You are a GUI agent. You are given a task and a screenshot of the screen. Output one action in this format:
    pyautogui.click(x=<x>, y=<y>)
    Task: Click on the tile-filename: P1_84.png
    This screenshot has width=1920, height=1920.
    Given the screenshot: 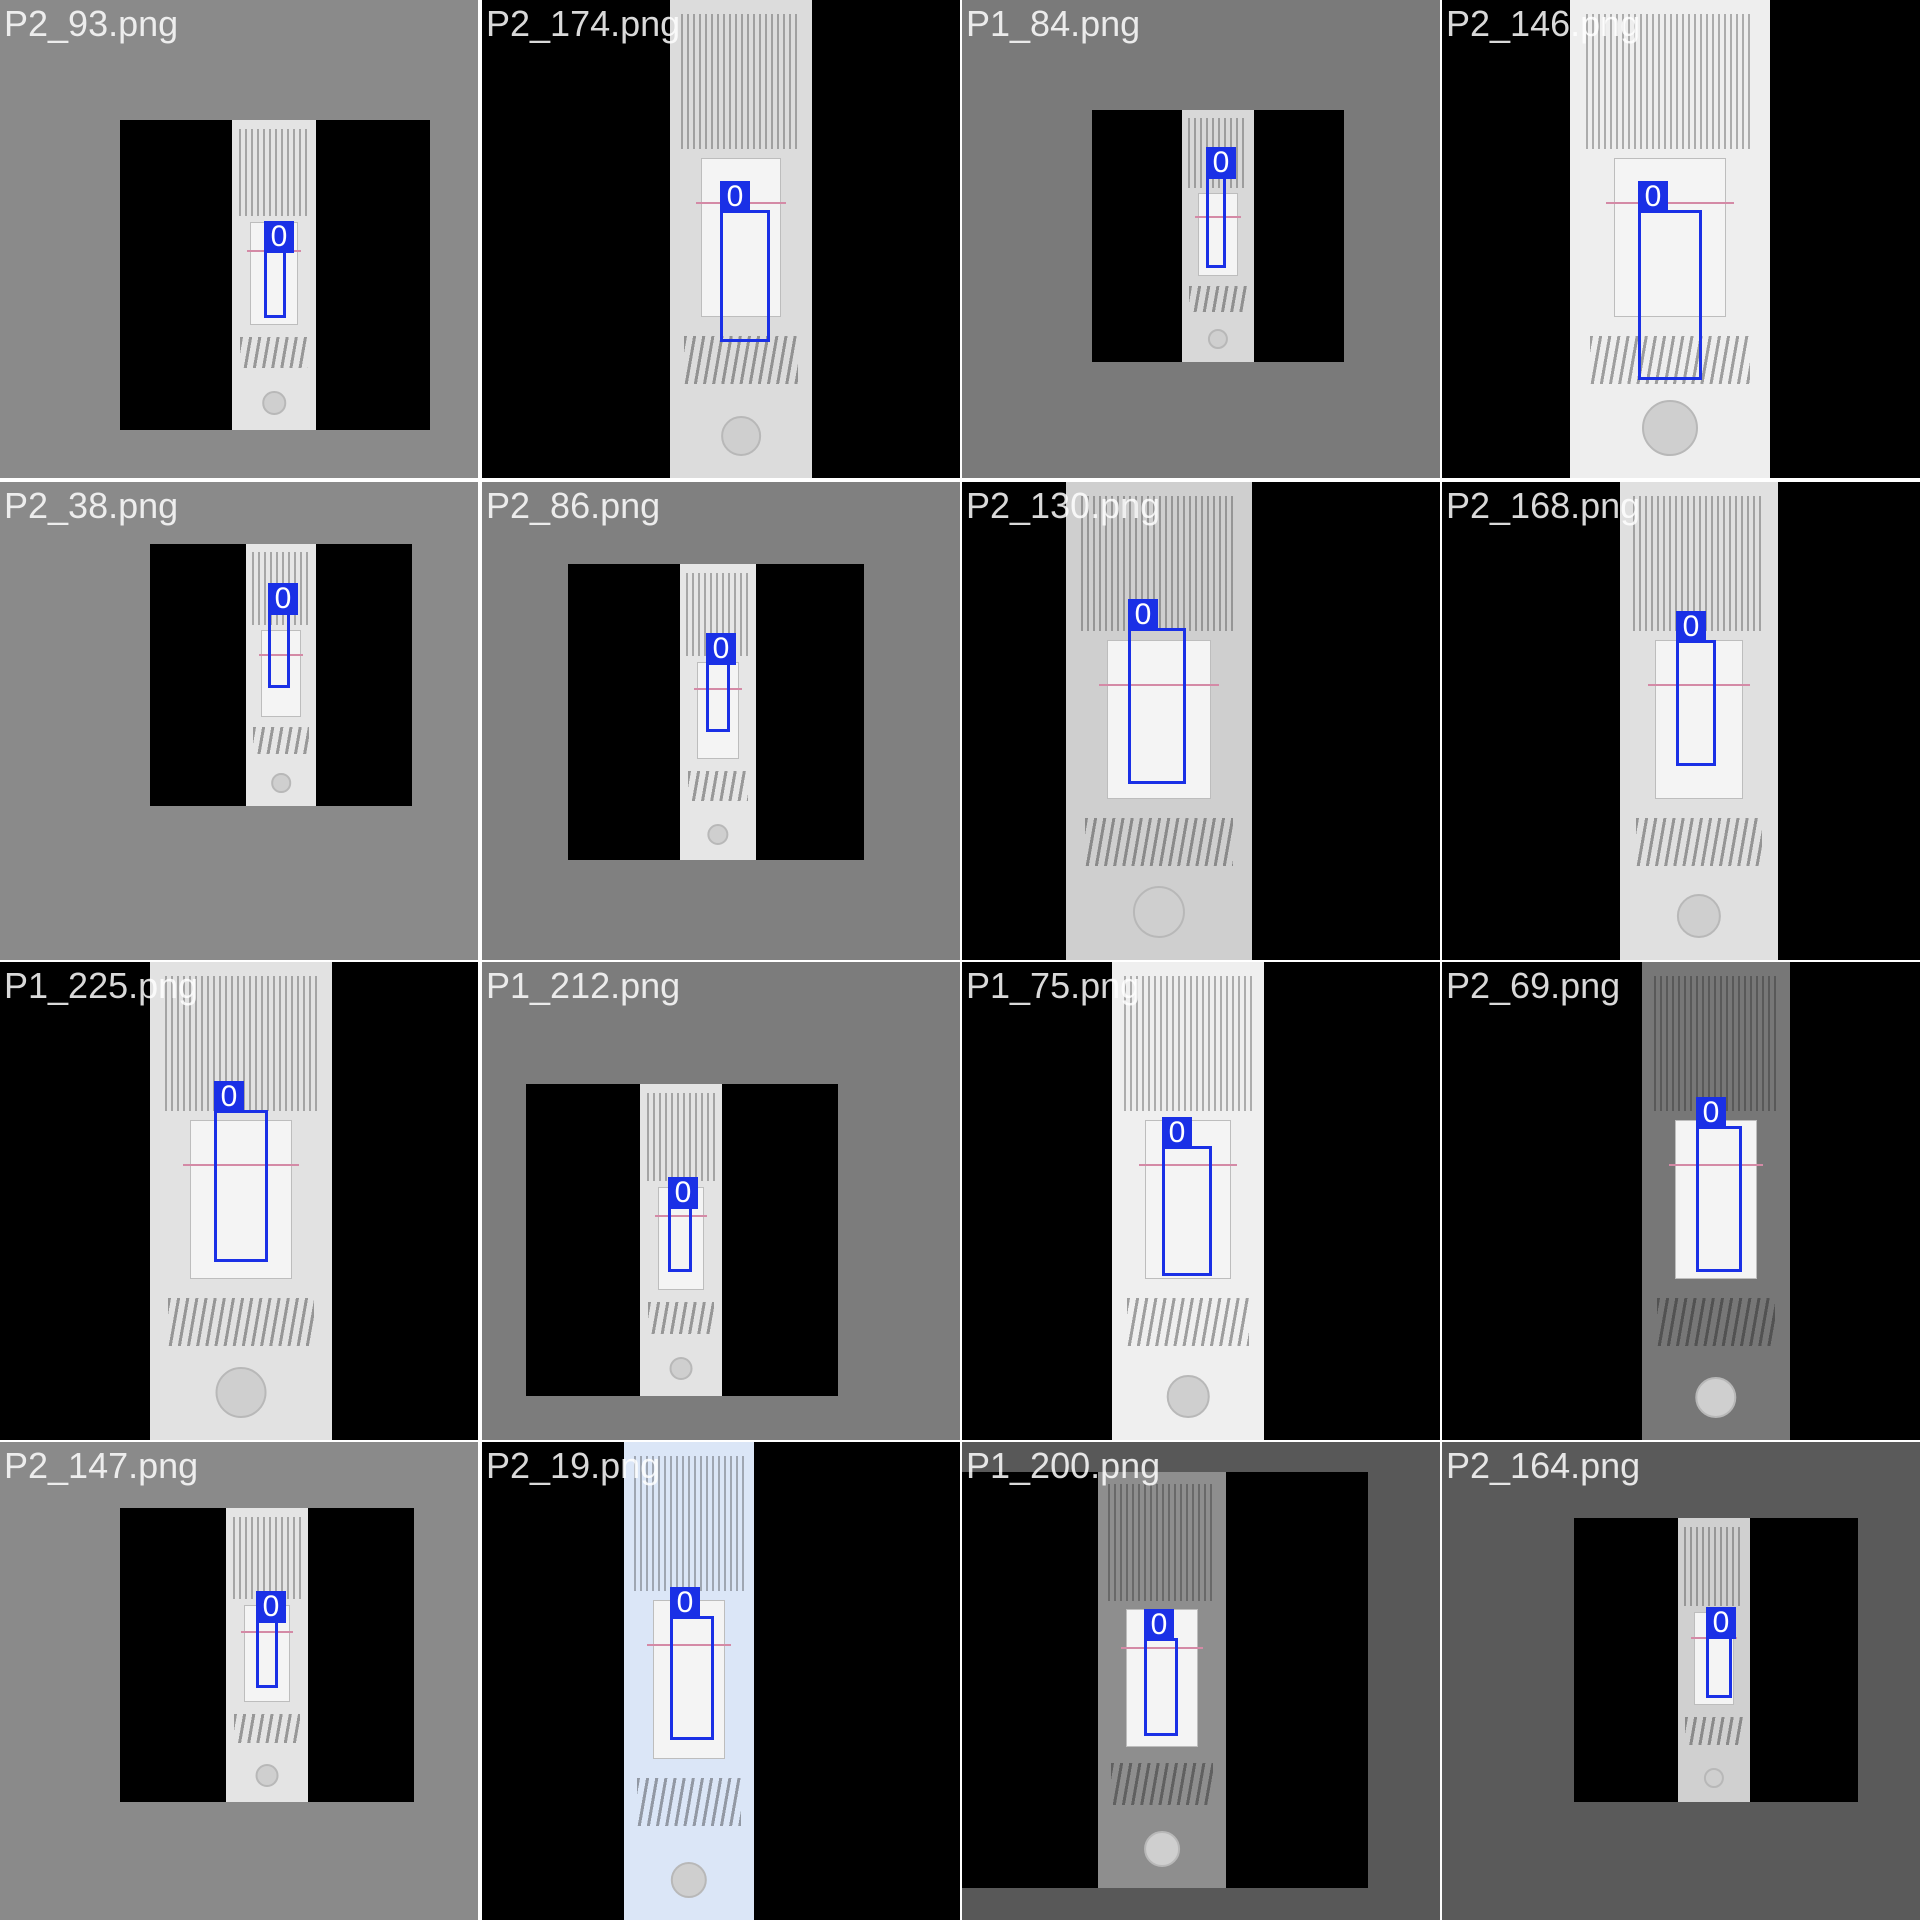 What is the action you would take?
    pyautogui.click(x=1053, y=24)
    